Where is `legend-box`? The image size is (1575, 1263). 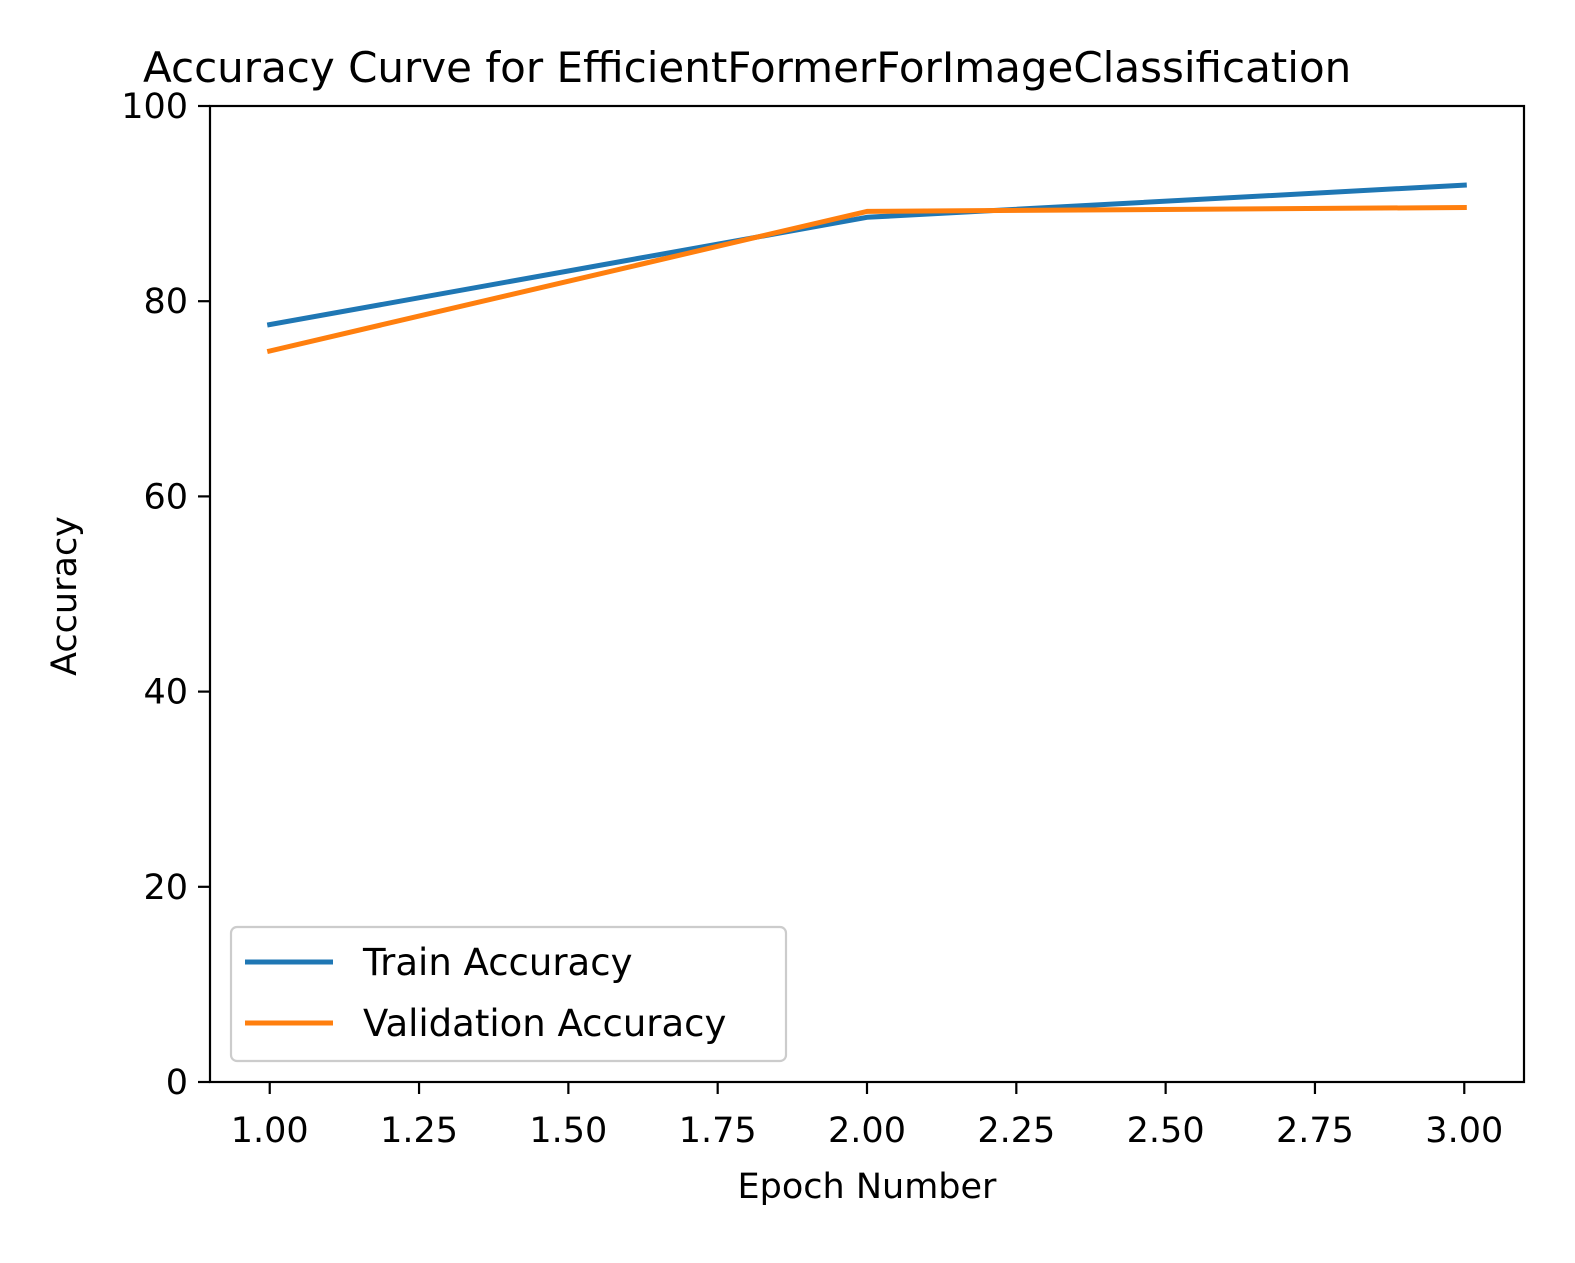 legend-box is located at coordinates (508, 994).